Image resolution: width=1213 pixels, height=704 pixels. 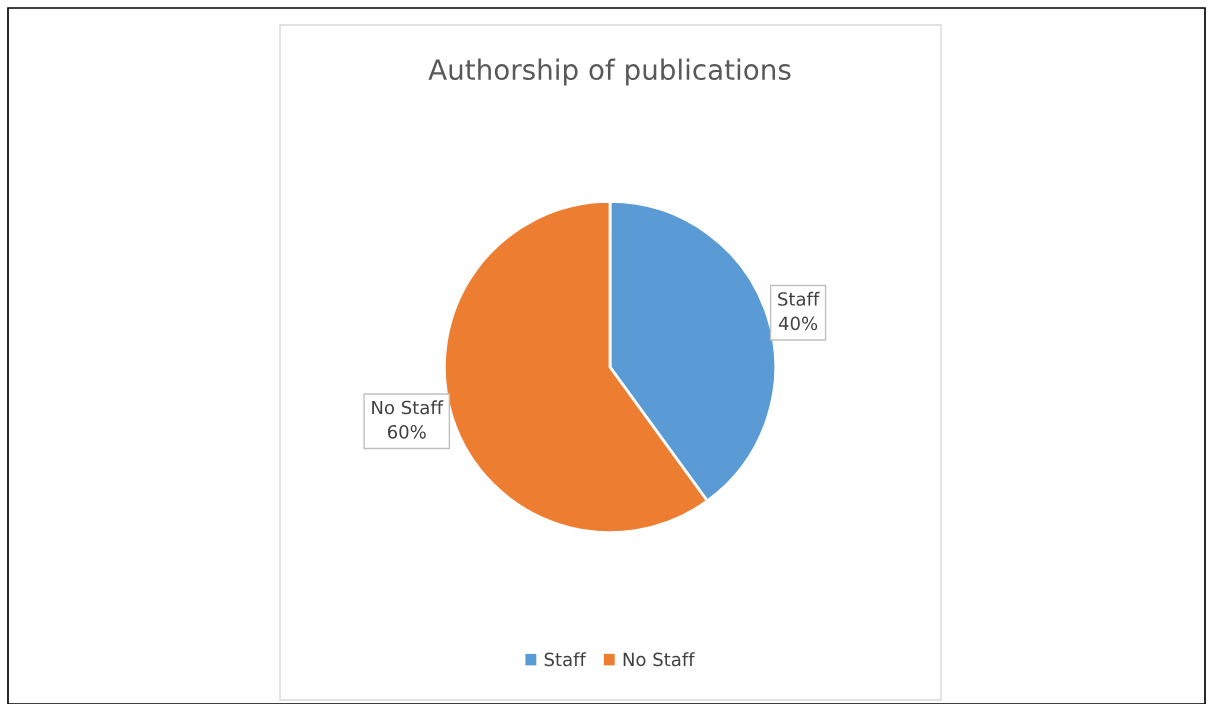 I want to click on chart-title: Authorship of publications, so click(x=609, y=72).